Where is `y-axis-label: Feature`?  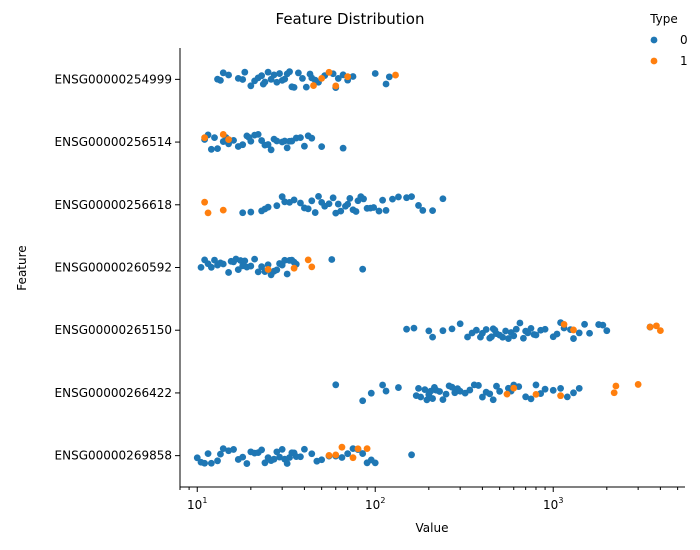 y-axis-label: Feature is located at coordinates (22, 267).